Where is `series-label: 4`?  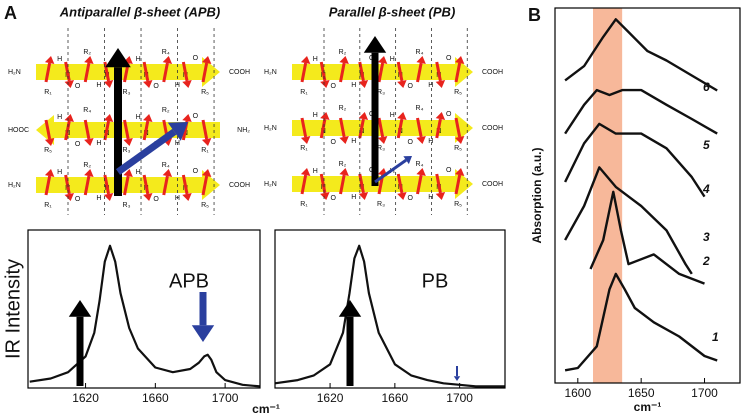
series-label: 4 is located at coordinates (706, 189).